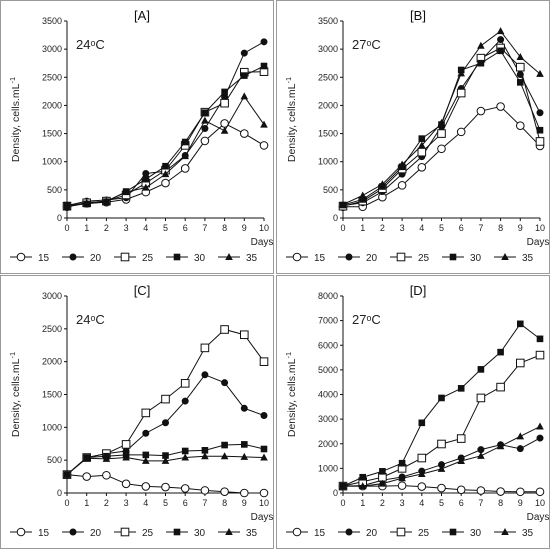 Image resolution: width=550 pixels, height=554 pixels. What do you see at coordinates (52, 21) in the screenshot?
I see `y-tick-label: 3500` at bounding box center [52, 21].